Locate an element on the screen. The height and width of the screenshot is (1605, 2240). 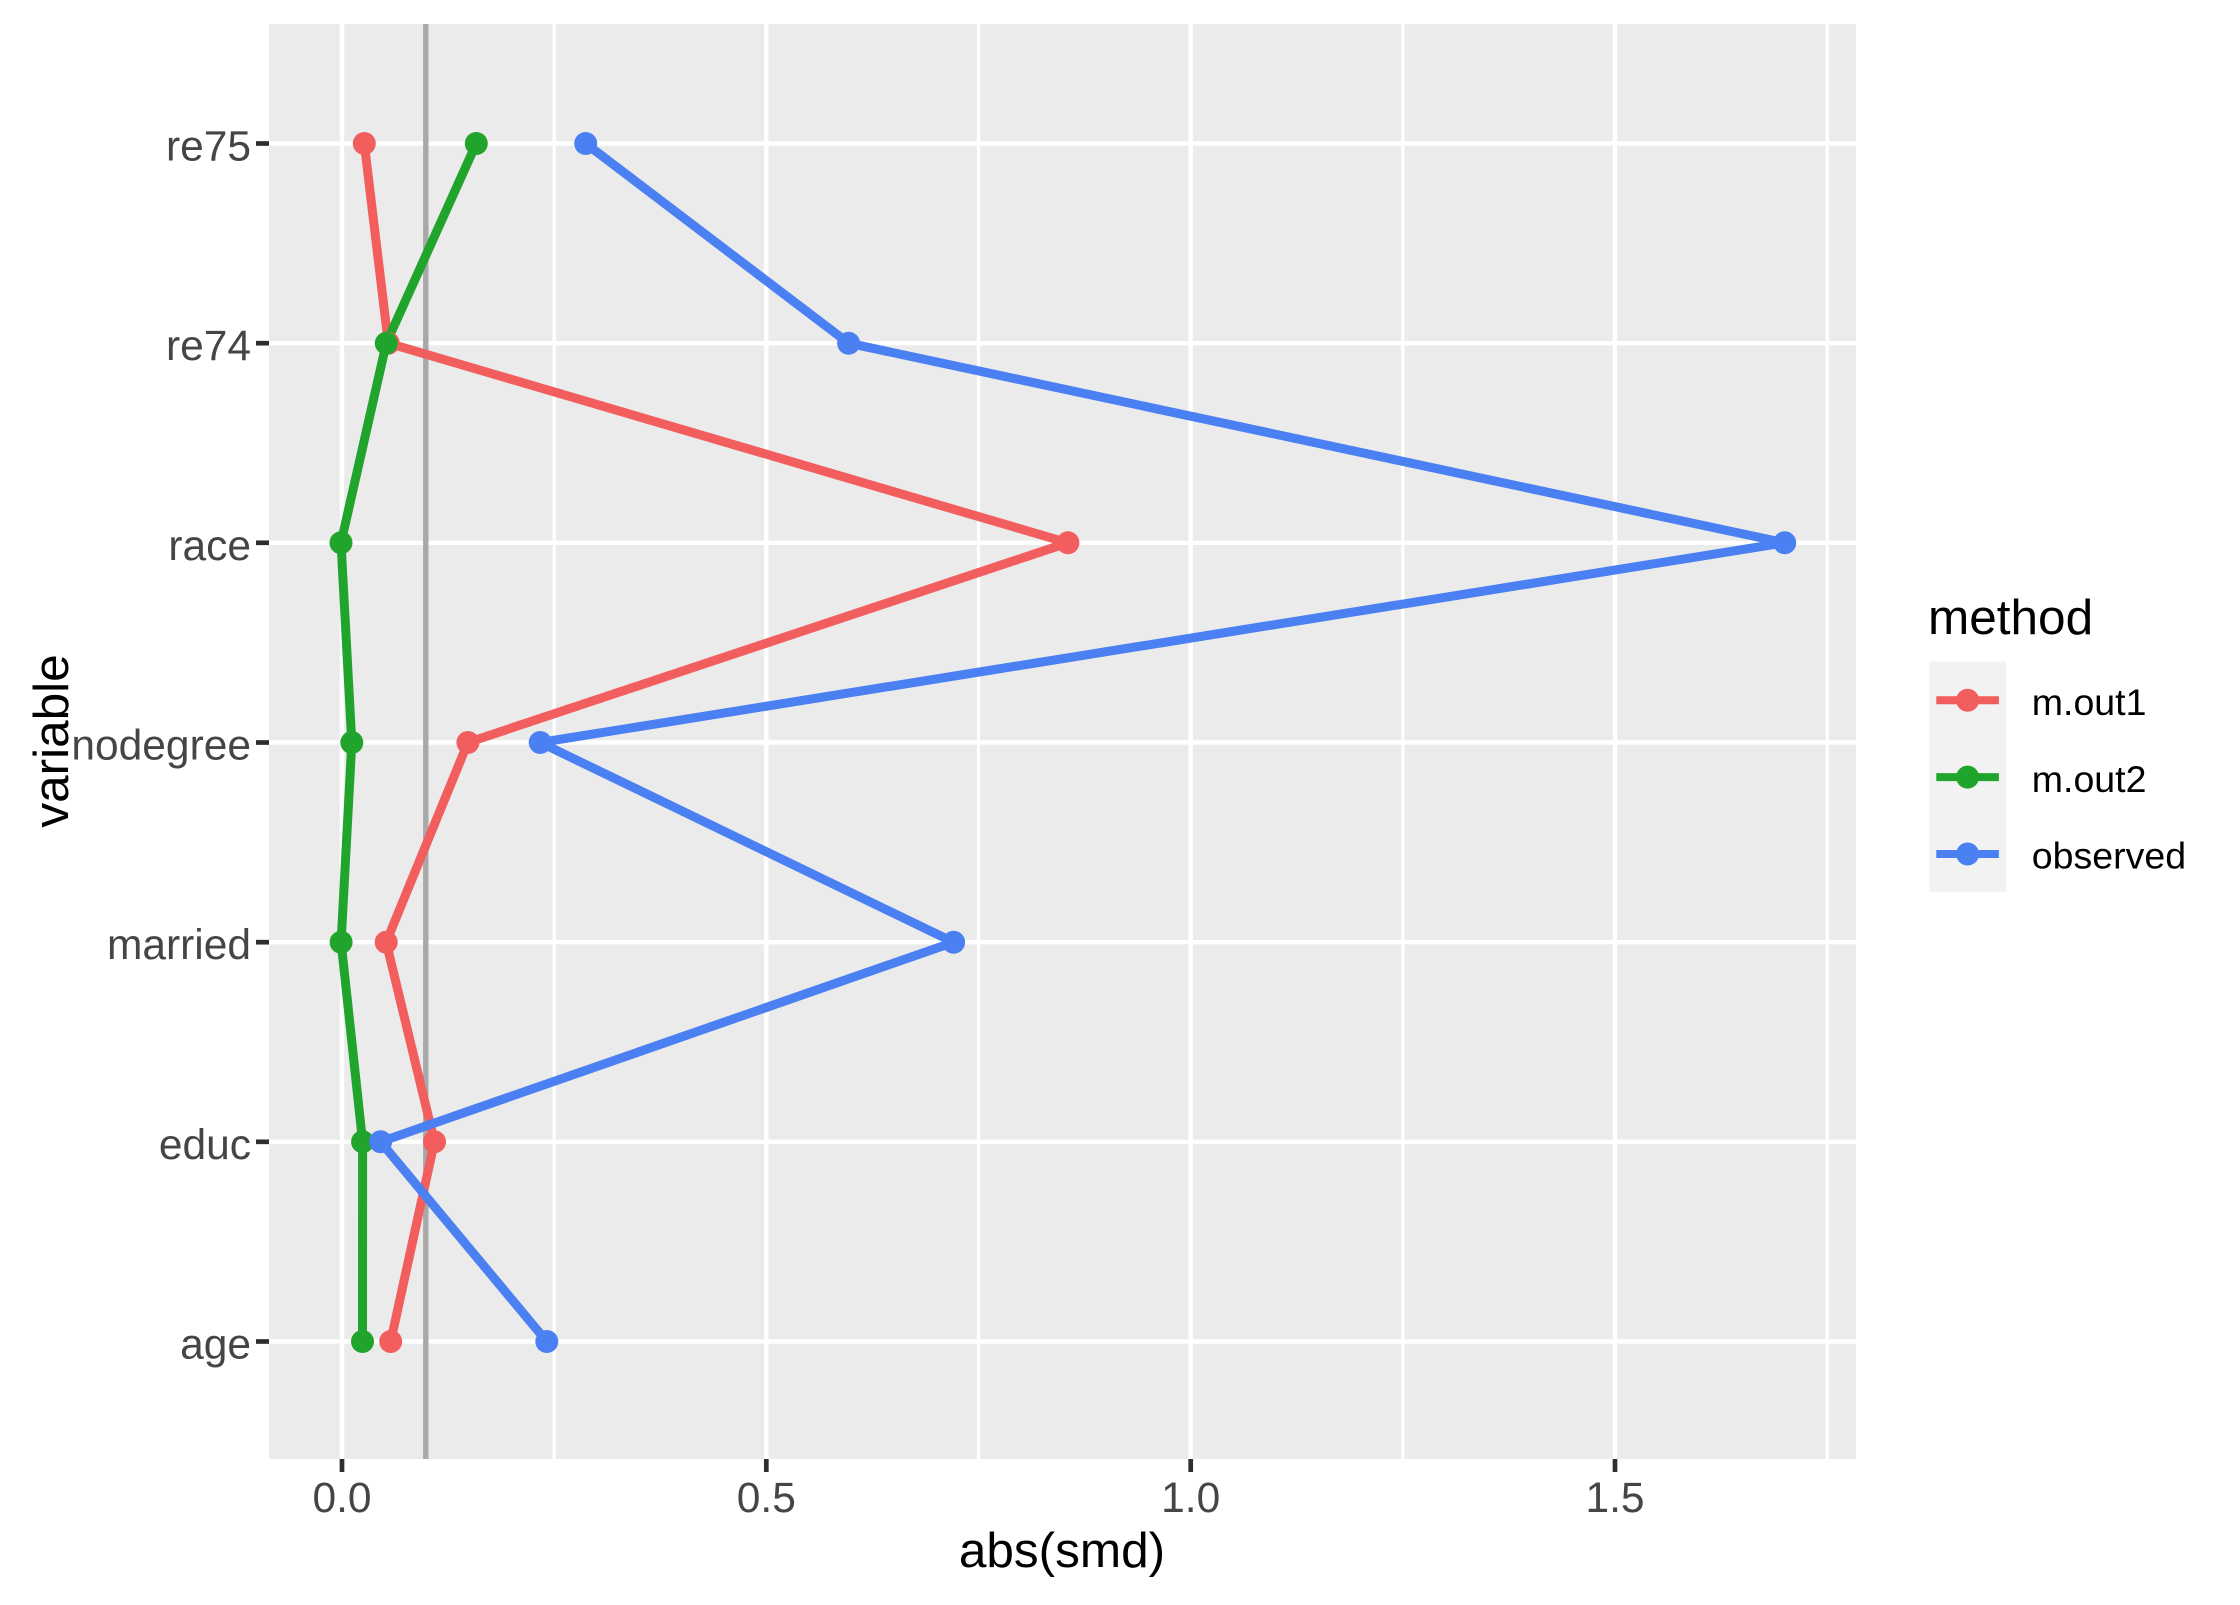
svg-text: observed is located at coordinates (2109, 856).